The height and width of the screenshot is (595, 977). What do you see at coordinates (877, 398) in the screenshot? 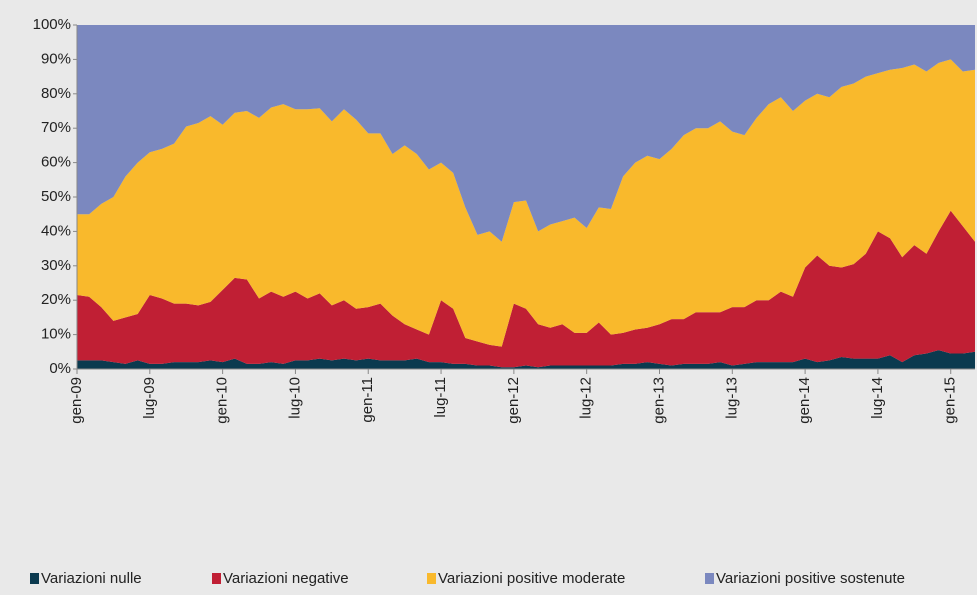
I see `x-tick-label: lug-14` at bounding box center [877, 398].